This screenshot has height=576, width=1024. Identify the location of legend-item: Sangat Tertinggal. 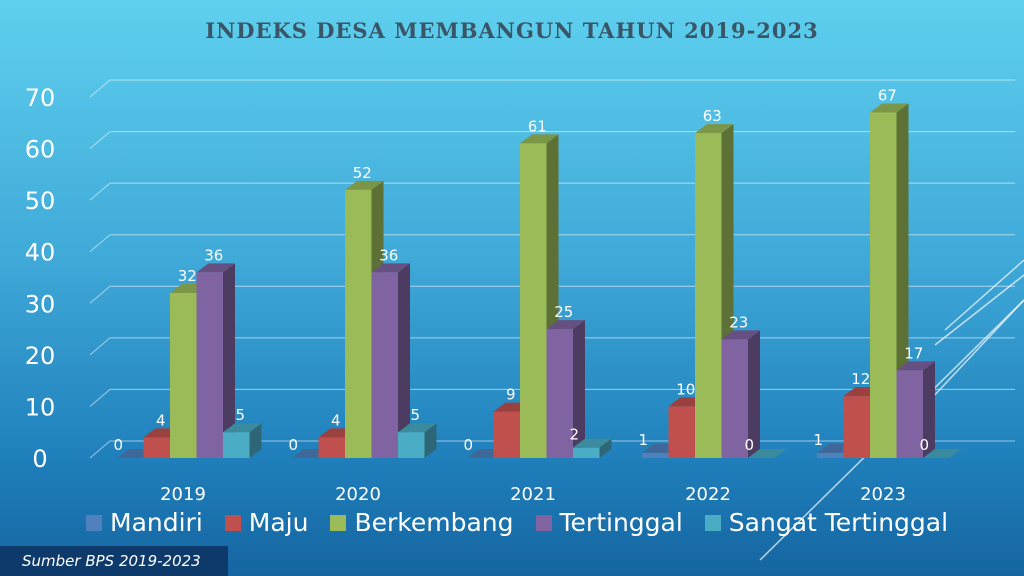
(826, 522).